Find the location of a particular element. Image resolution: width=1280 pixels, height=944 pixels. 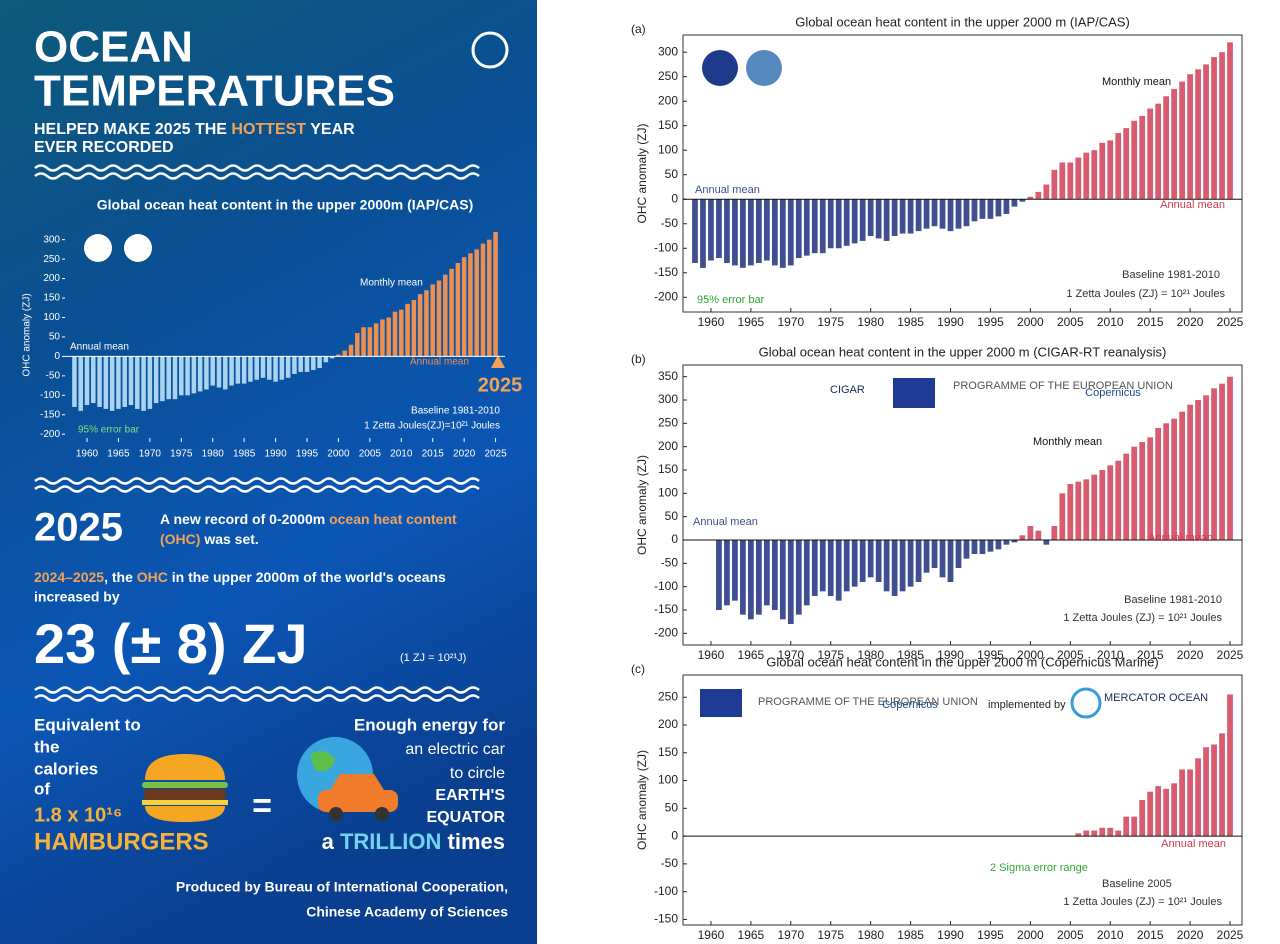

hamburger-icon is located at coordinates (185, 788).